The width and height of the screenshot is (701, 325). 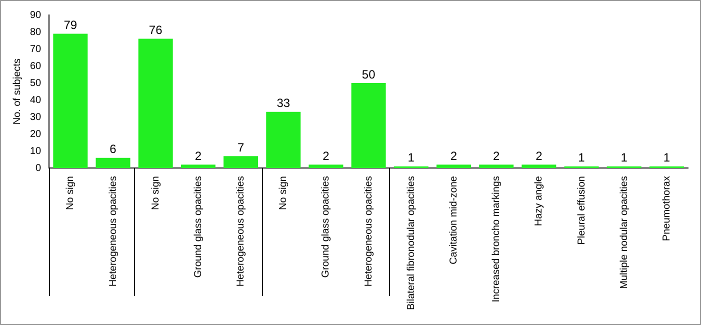 What do you see at coordinates (36, 49) in the screenshot?
I see `y-tick-label: 70` at bounding box center [36, 49].